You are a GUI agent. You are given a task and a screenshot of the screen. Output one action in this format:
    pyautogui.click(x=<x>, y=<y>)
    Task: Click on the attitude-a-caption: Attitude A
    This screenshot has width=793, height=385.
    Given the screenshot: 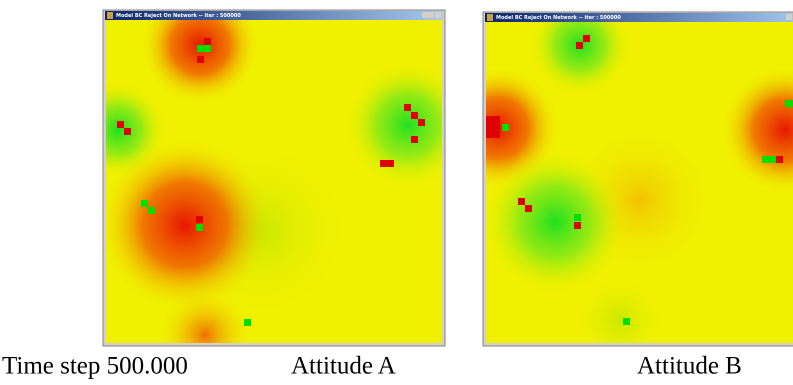 What is the action you would take?
    pyautogui.click(x=343, y=366)
    